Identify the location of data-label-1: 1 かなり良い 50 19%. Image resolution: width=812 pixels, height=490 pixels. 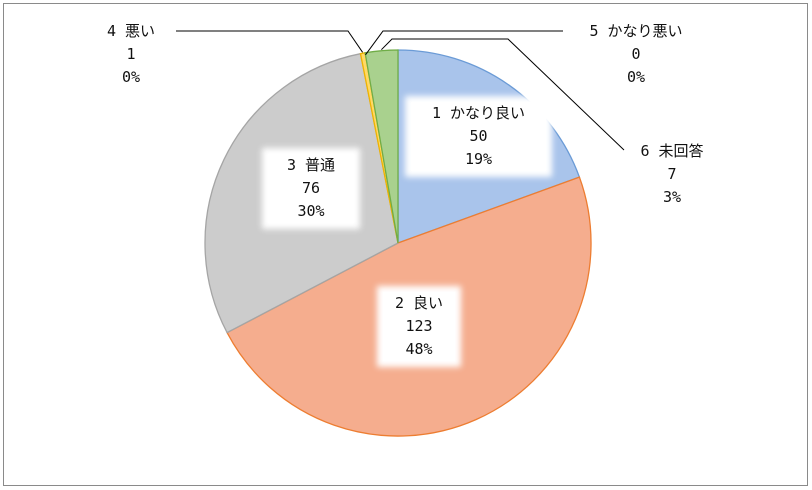
(478, 136).